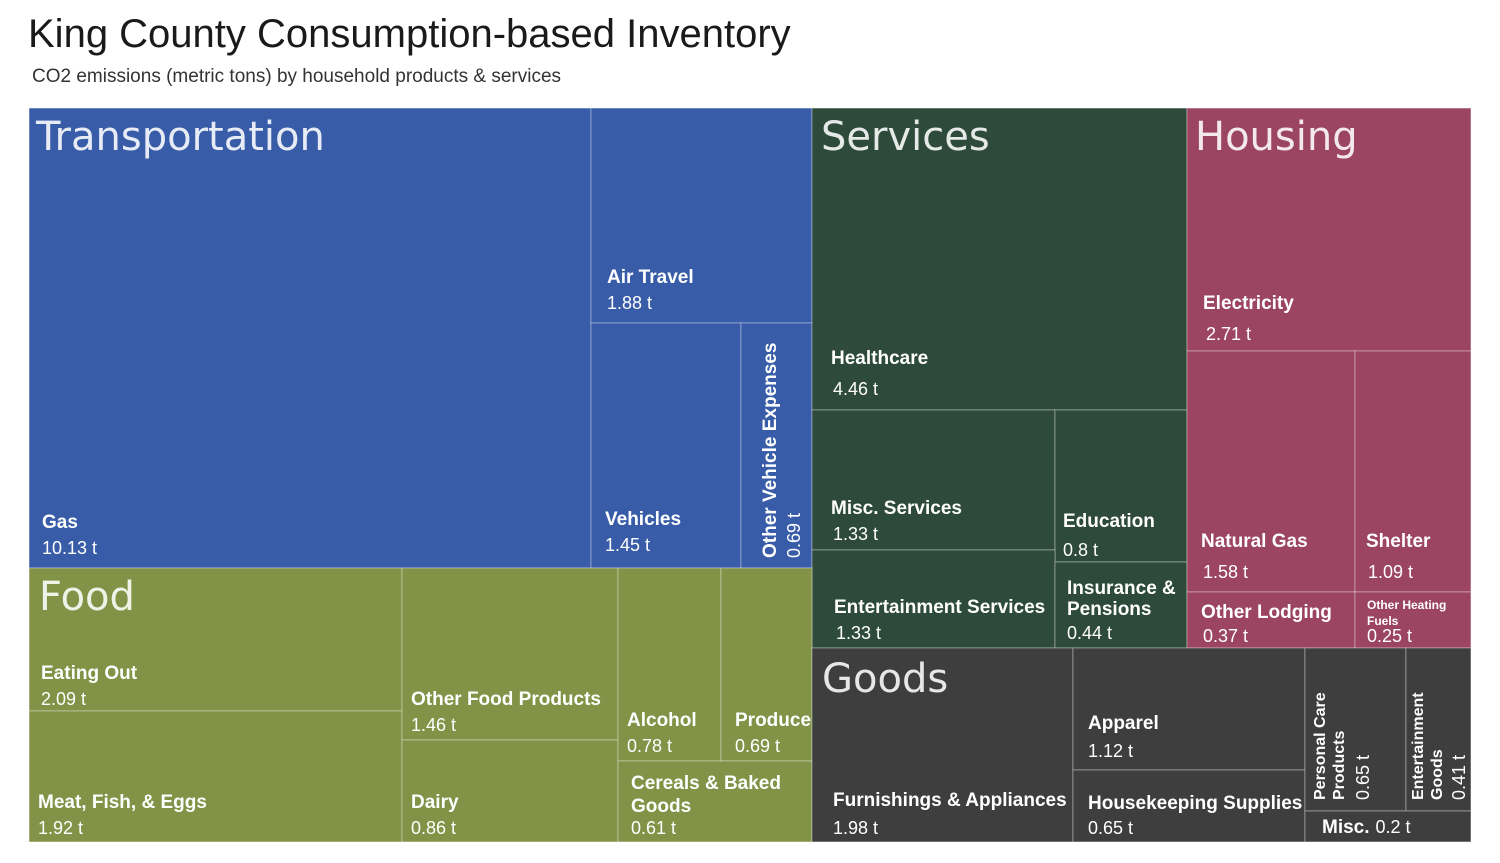 This screenshot has width=1500, height=863. What do you see at coordinates (69, 548) in the screenshot?
I see `cell-value-gas: 10.13 t` at bounding box center [69, 548].